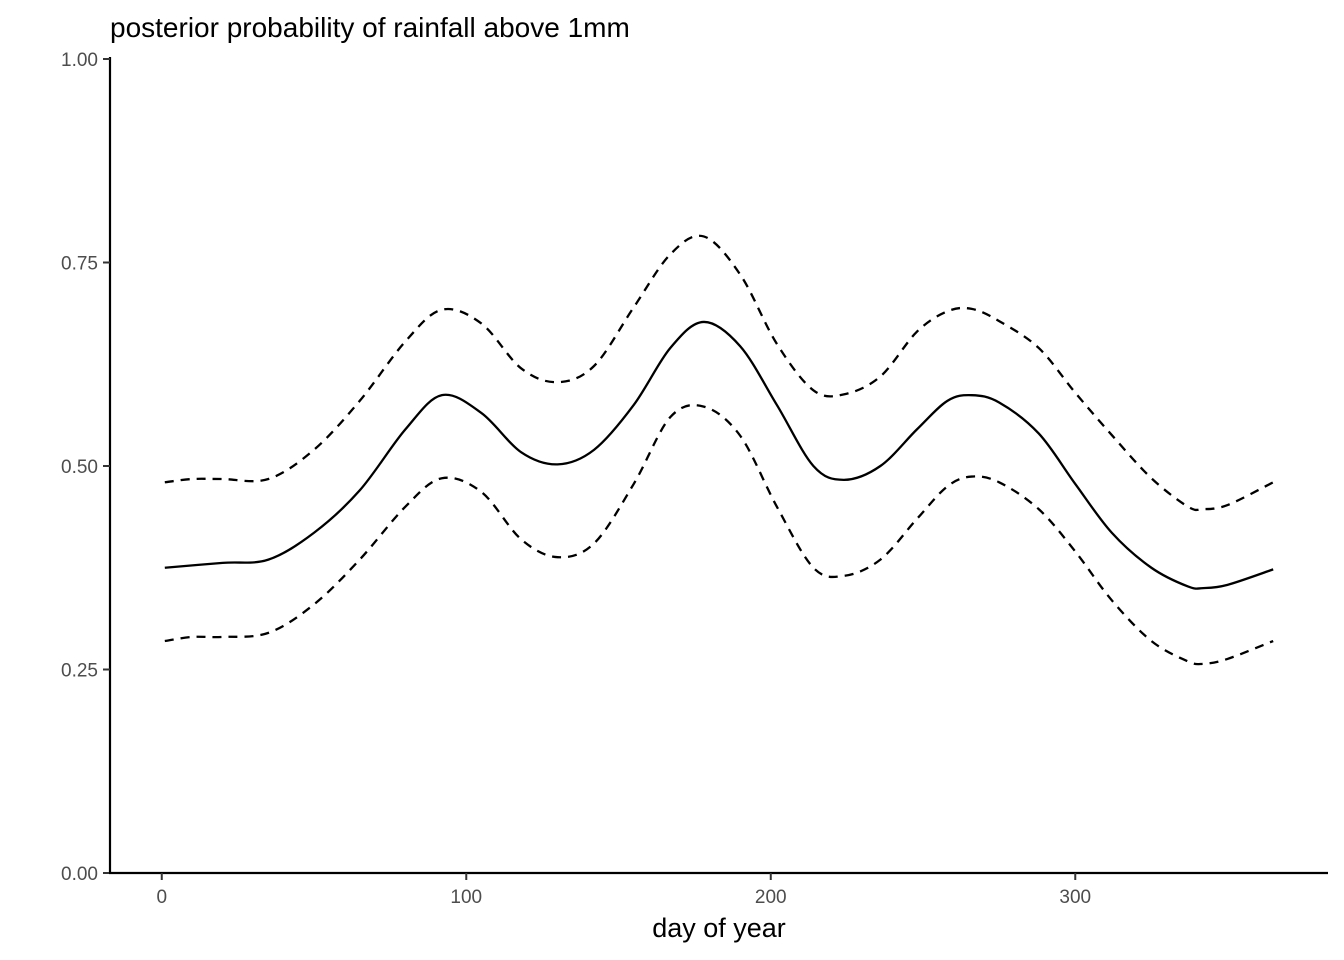 This screenshot has width=1344, height=960. What do you see at coordinates (719, 928) in the screenshot?
I see `x-axis-title: day of year` at bounding box center [719, 928].